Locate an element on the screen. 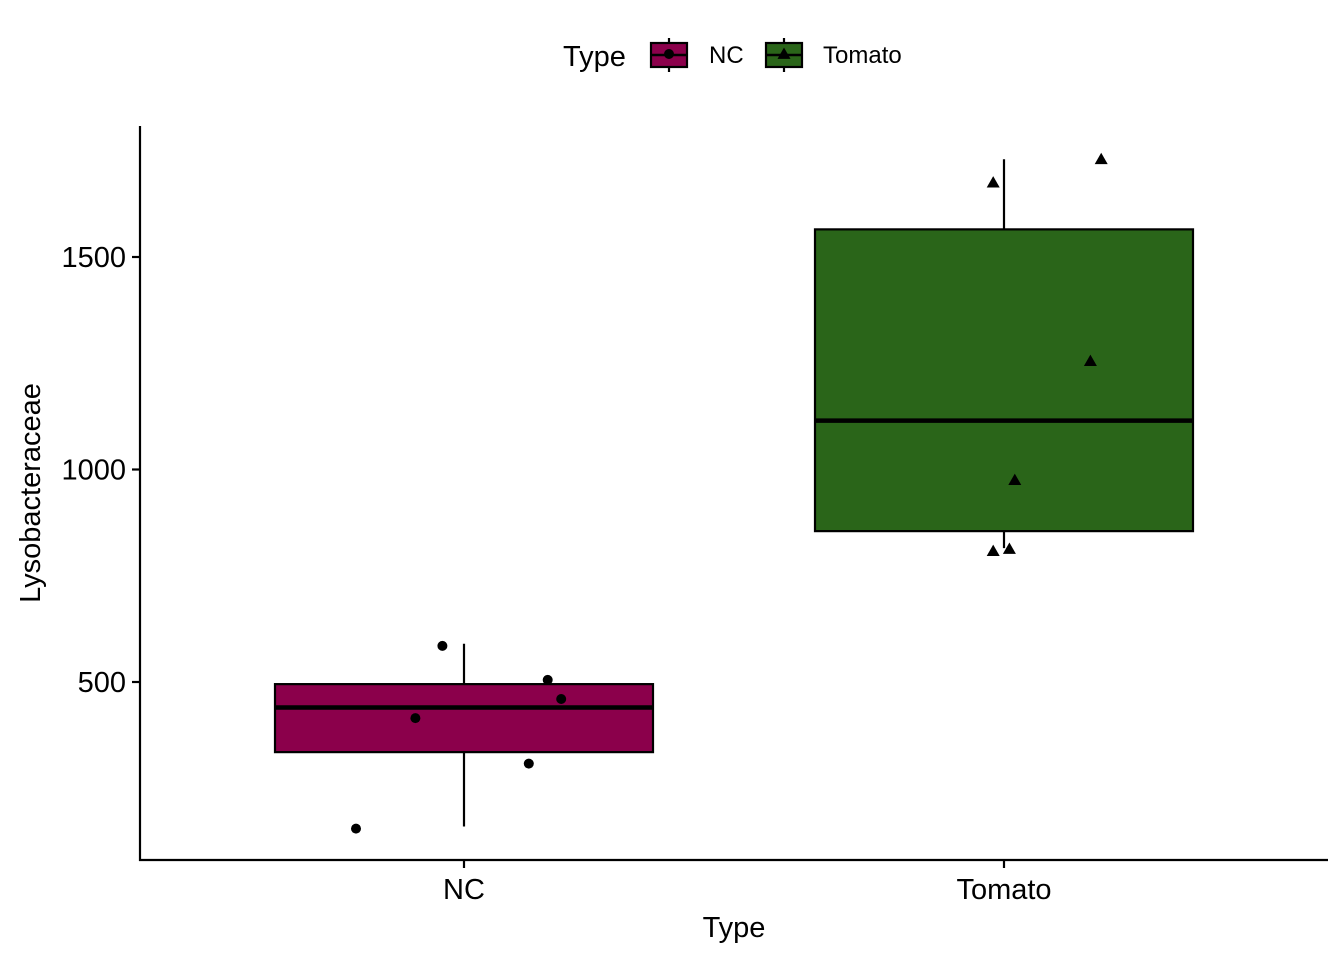 The width and height of the screenshot is (1344, 960). legend-entry-nc: NC is located at coordinates (696, 55).